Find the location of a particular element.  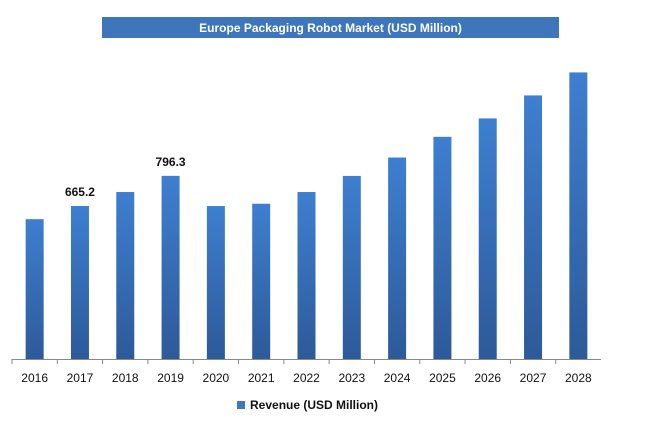

bar-2027 is located at coordinates (533, 227).